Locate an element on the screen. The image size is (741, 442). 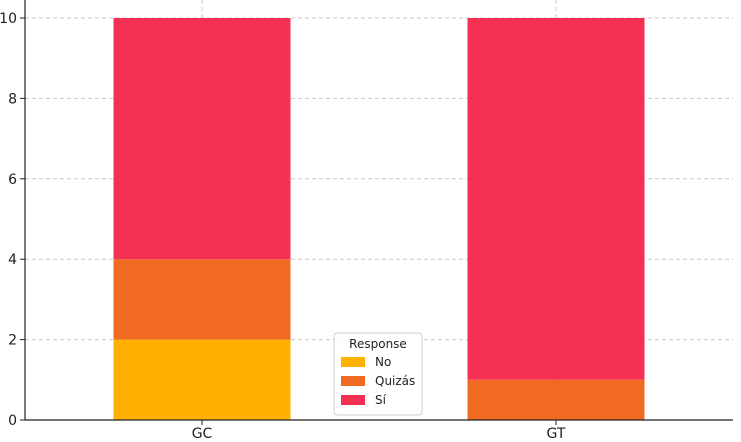
legend-label-quizás: Quizás is located at coordinates (395, 381).